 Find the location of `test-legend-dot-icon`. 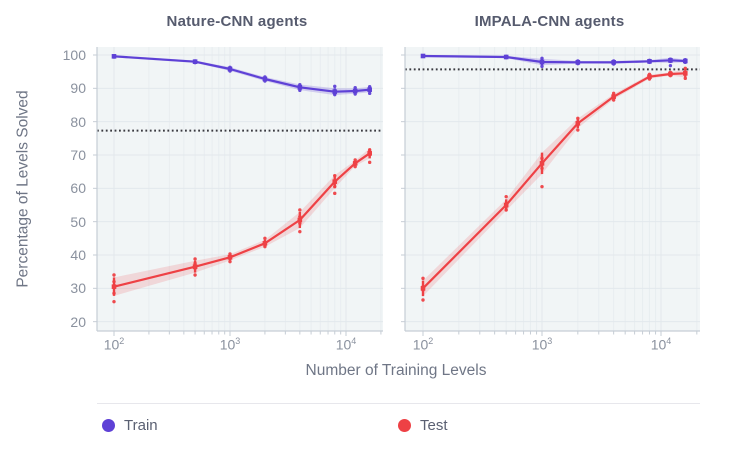

test-legend-dot-icon is located at coordinates (404, 425).